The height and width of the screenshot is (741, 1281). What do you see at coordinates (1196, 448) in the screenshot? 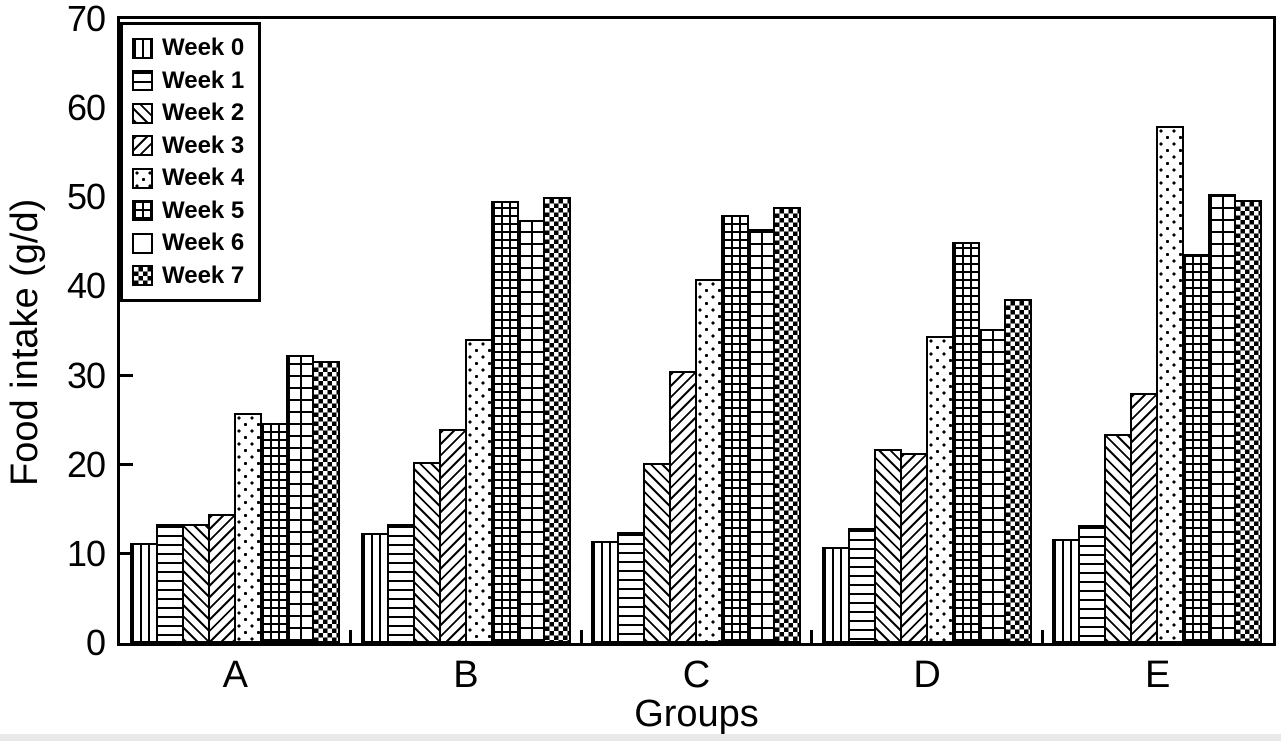
I see `bar-E-week5` at bounding box center [1196, 448].